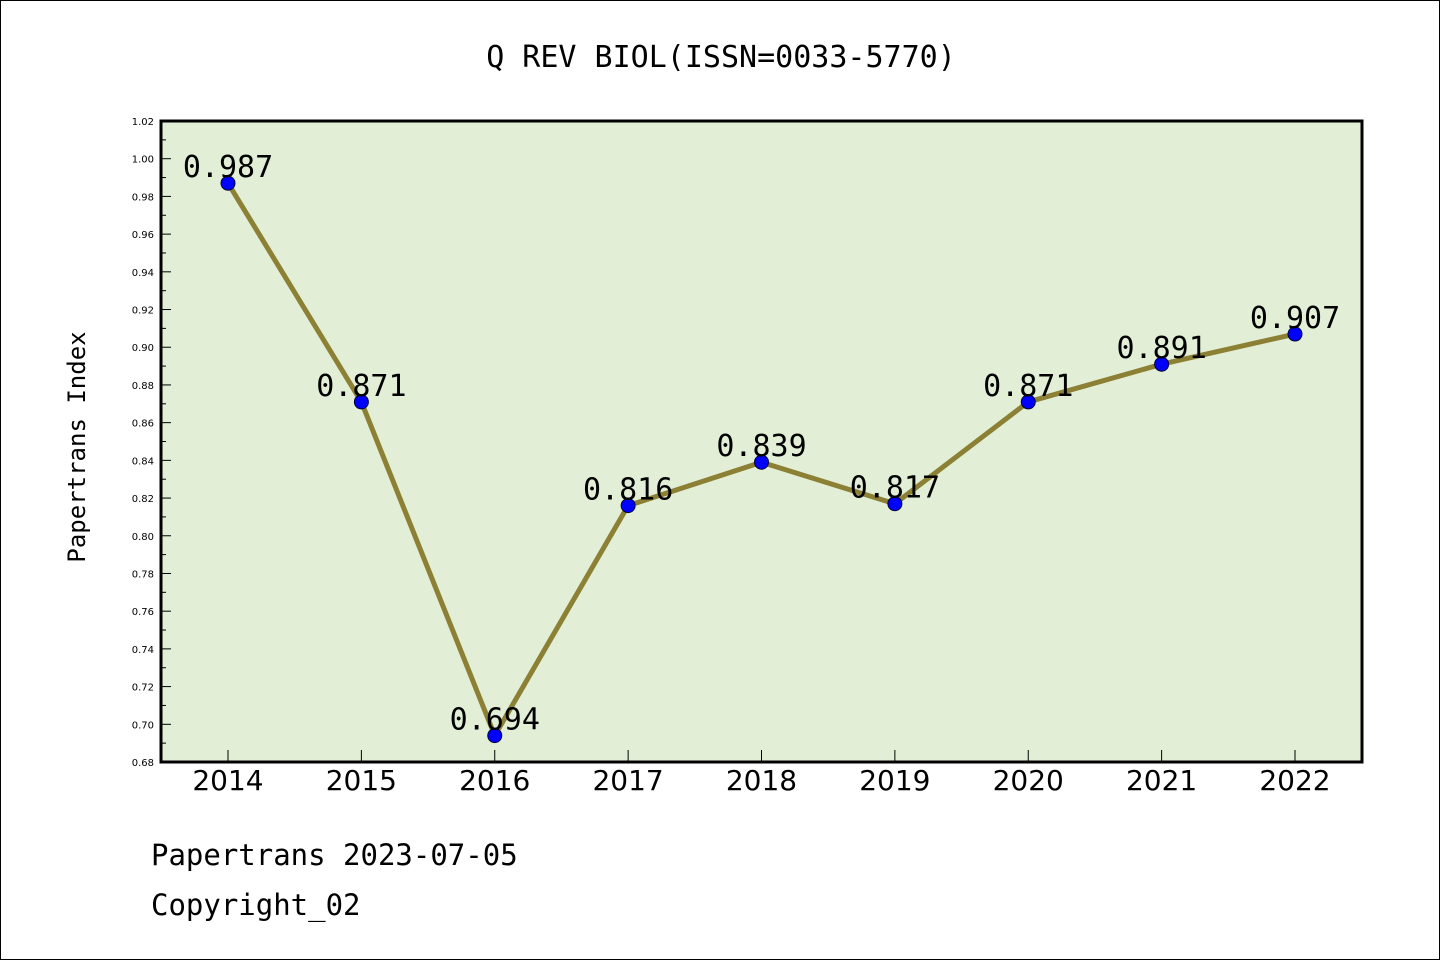 This screenshot has width=1440, height=960. Describe the element at coordinates (143, 650) in the screenshot. I see `y-tick-label: 0.74` at that location.